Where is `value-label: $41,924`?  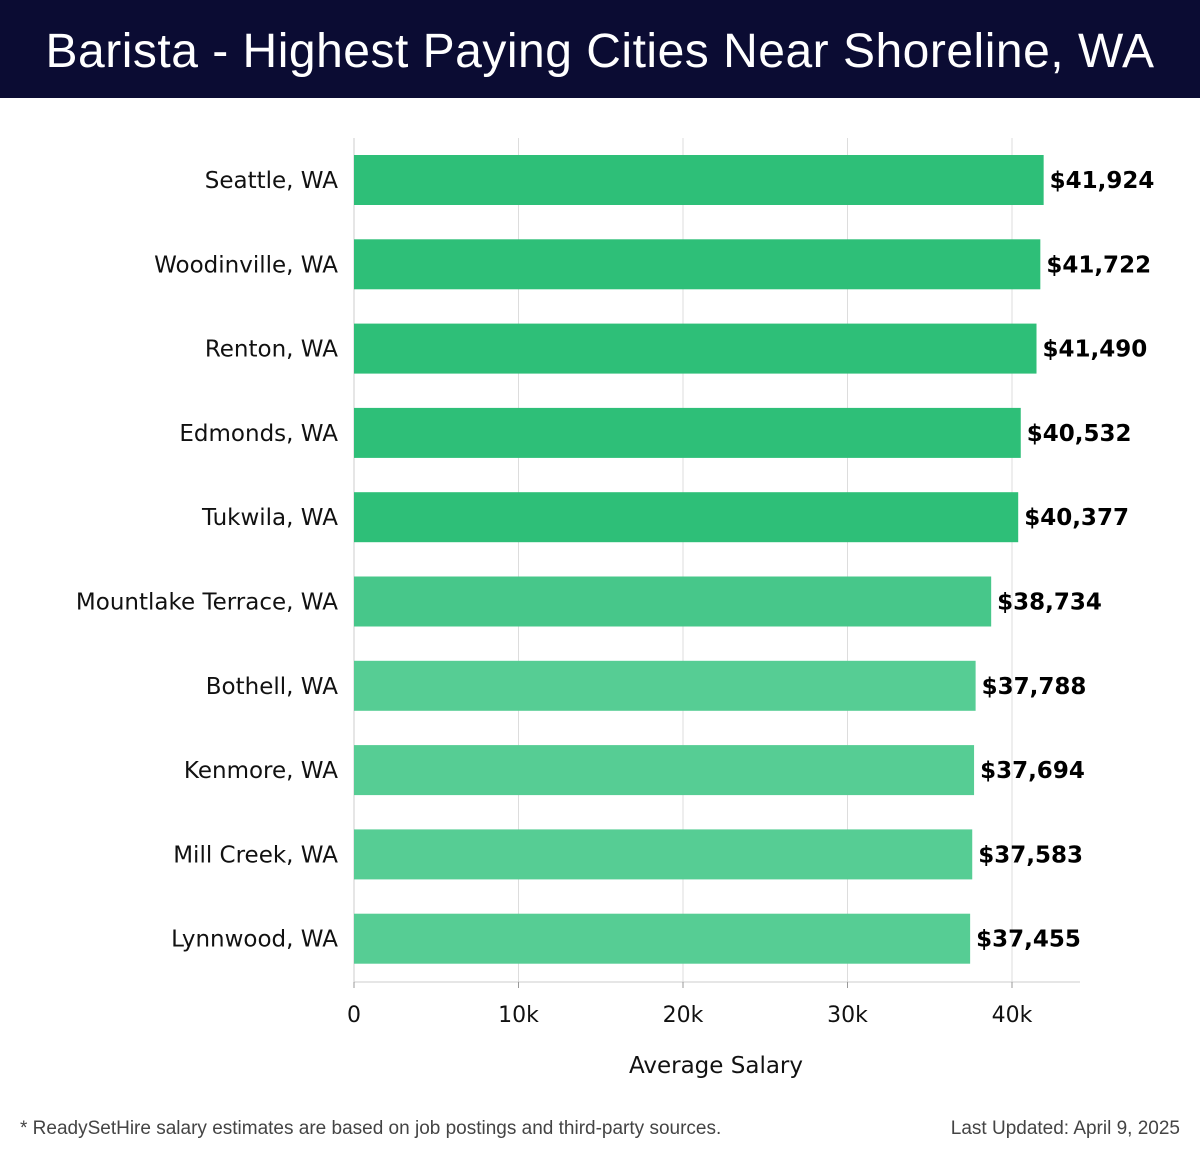 value-label: $41,924 is located at coordinates (1102, 181).